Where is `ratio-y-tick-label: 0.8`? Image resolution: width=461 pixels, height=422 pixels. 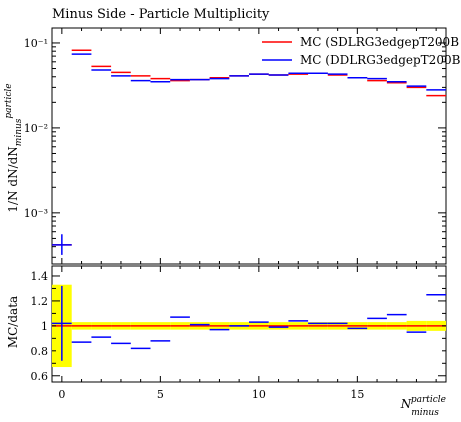
ratio-y-tick-label: 0.8 is located at coordinates (40, 351).